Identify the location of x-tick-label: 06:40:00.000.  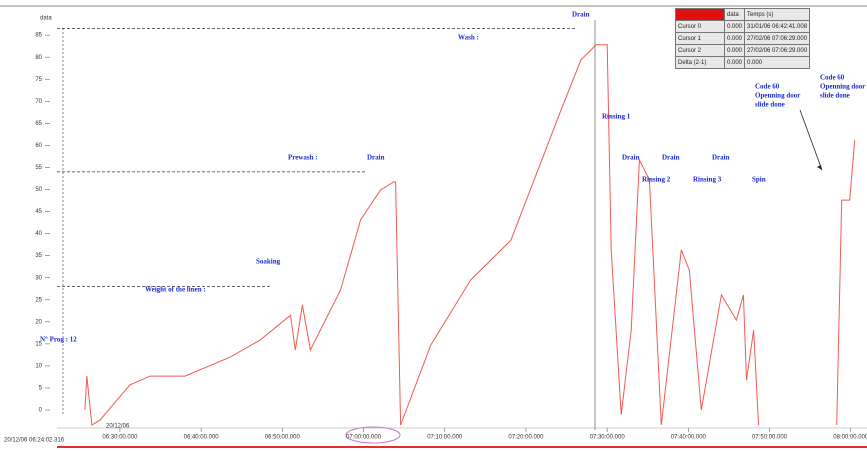
(202, 438).